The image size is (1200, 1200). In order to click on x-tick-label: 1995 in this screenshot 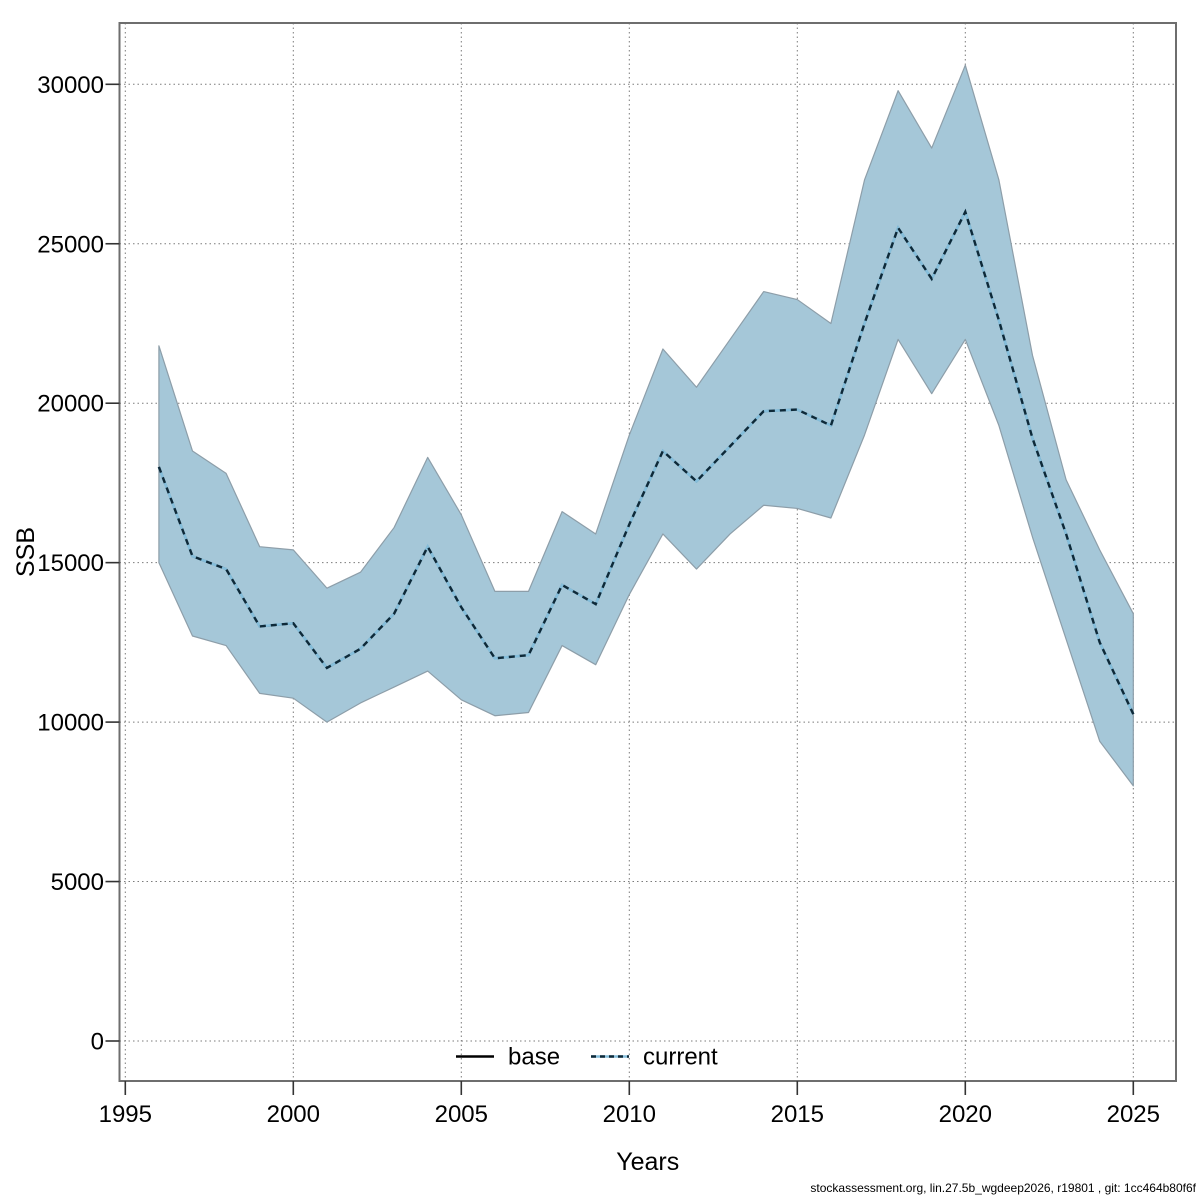, I will do `click(125, 1114)`.